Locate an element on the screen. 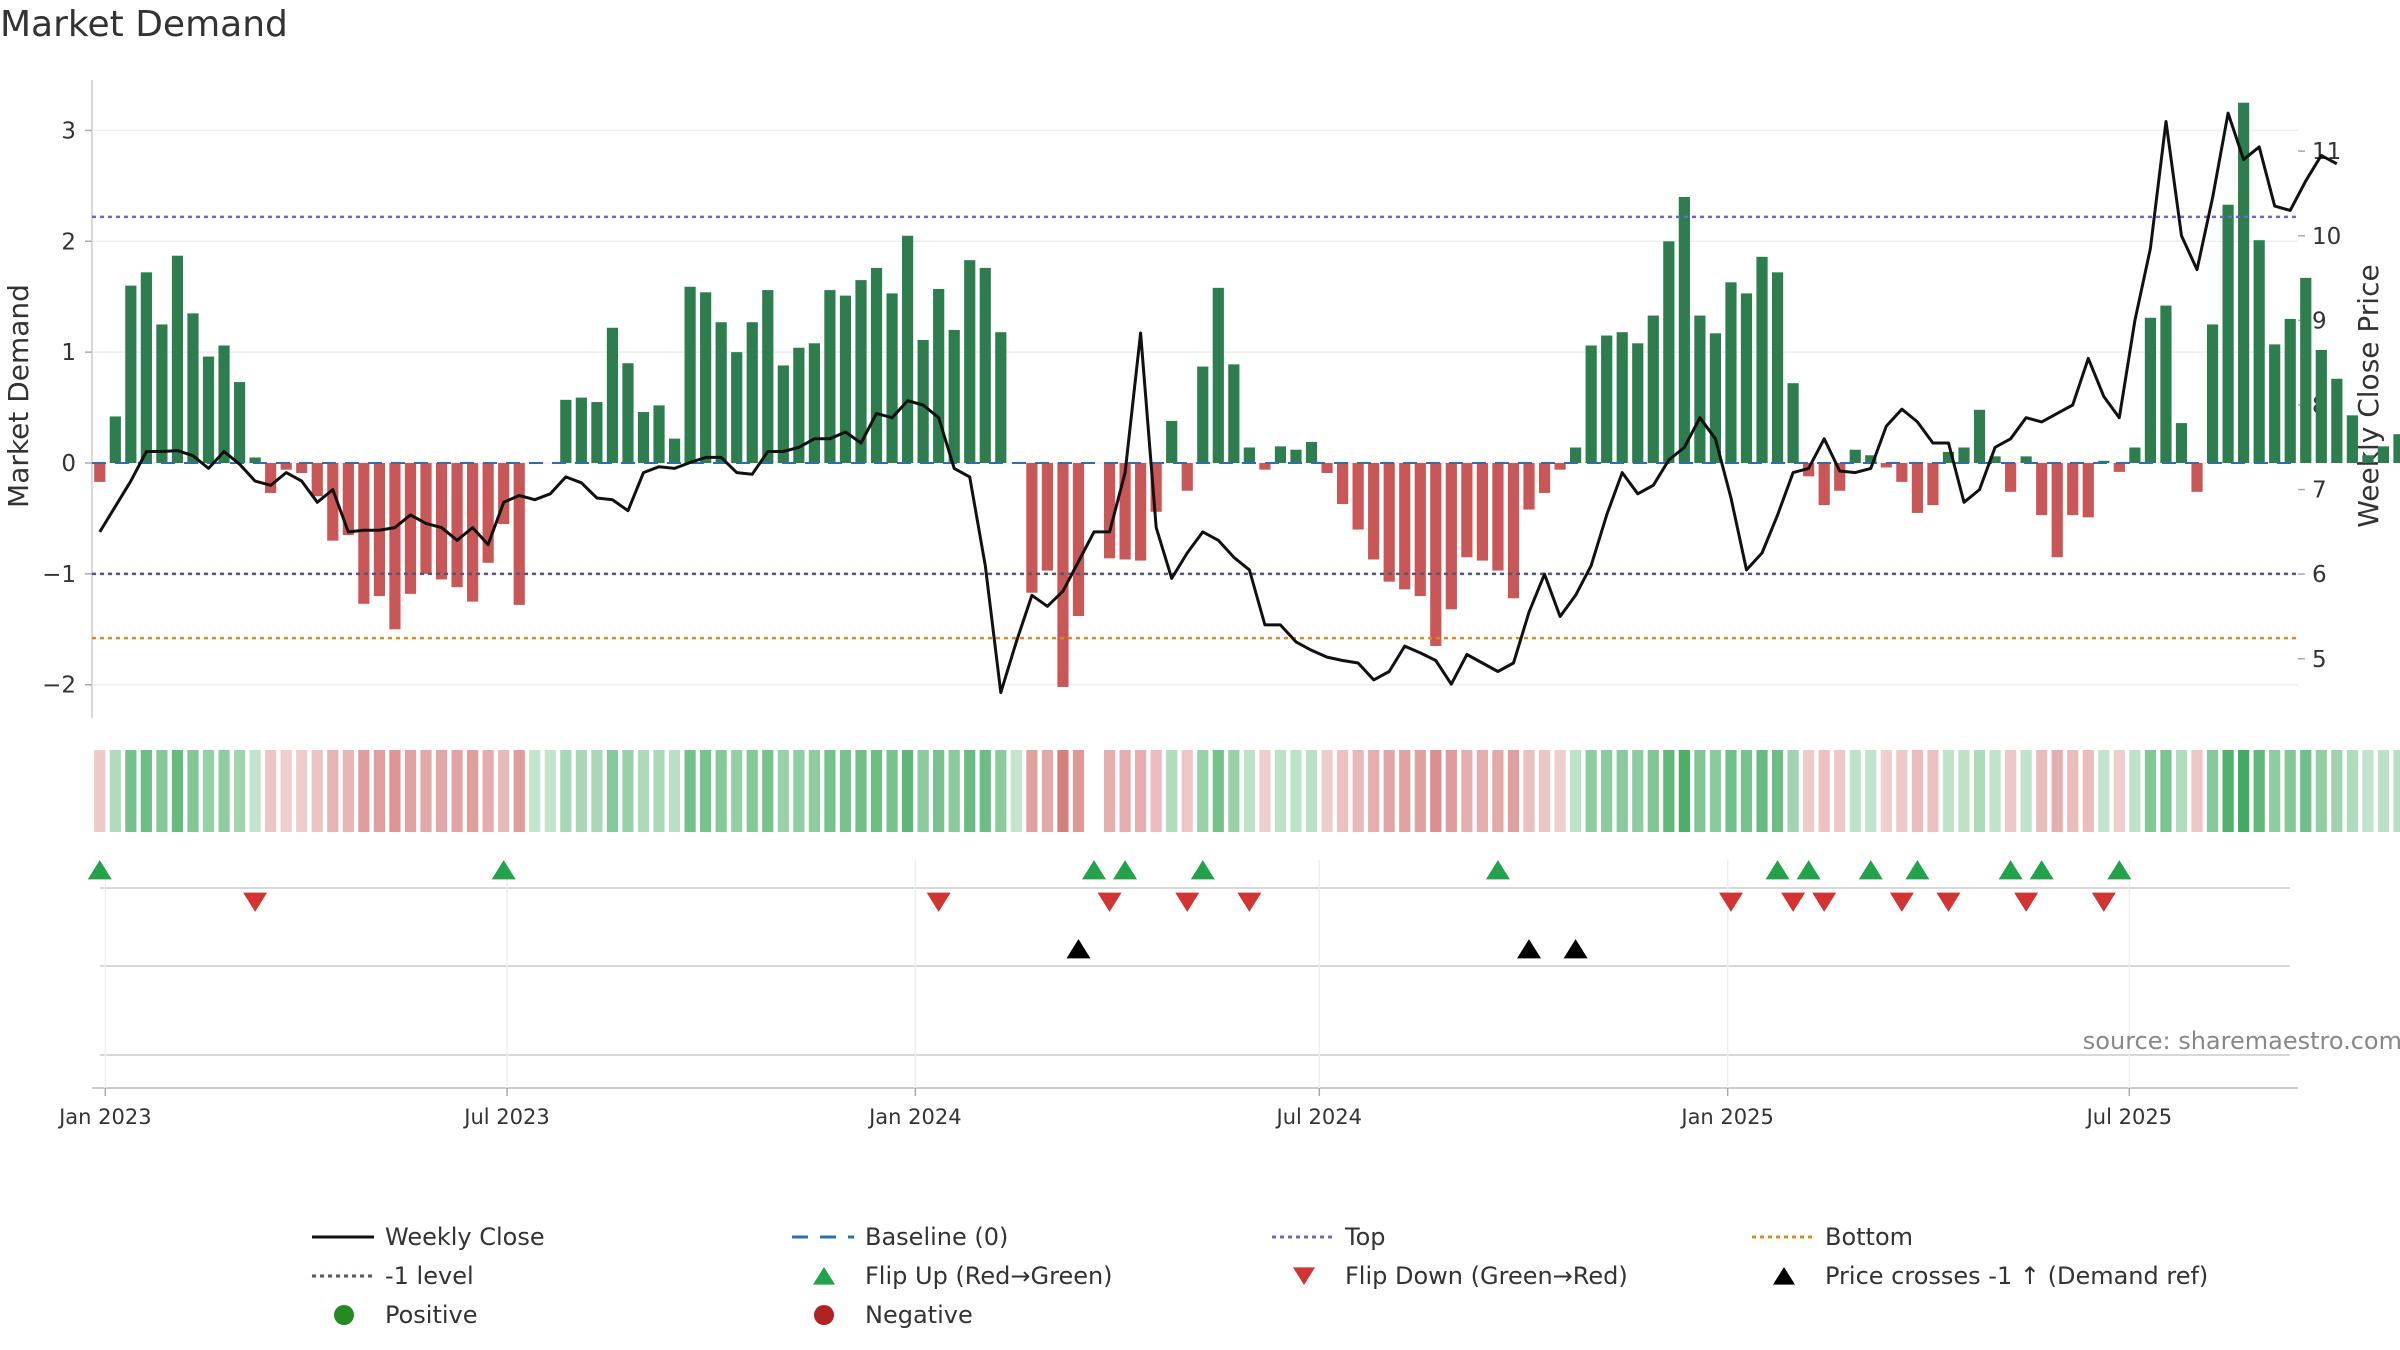 The height and width of the screenshot is (1350, 2400). date-tick-label: Jan 2023 is located at coordinates (104, 1117).